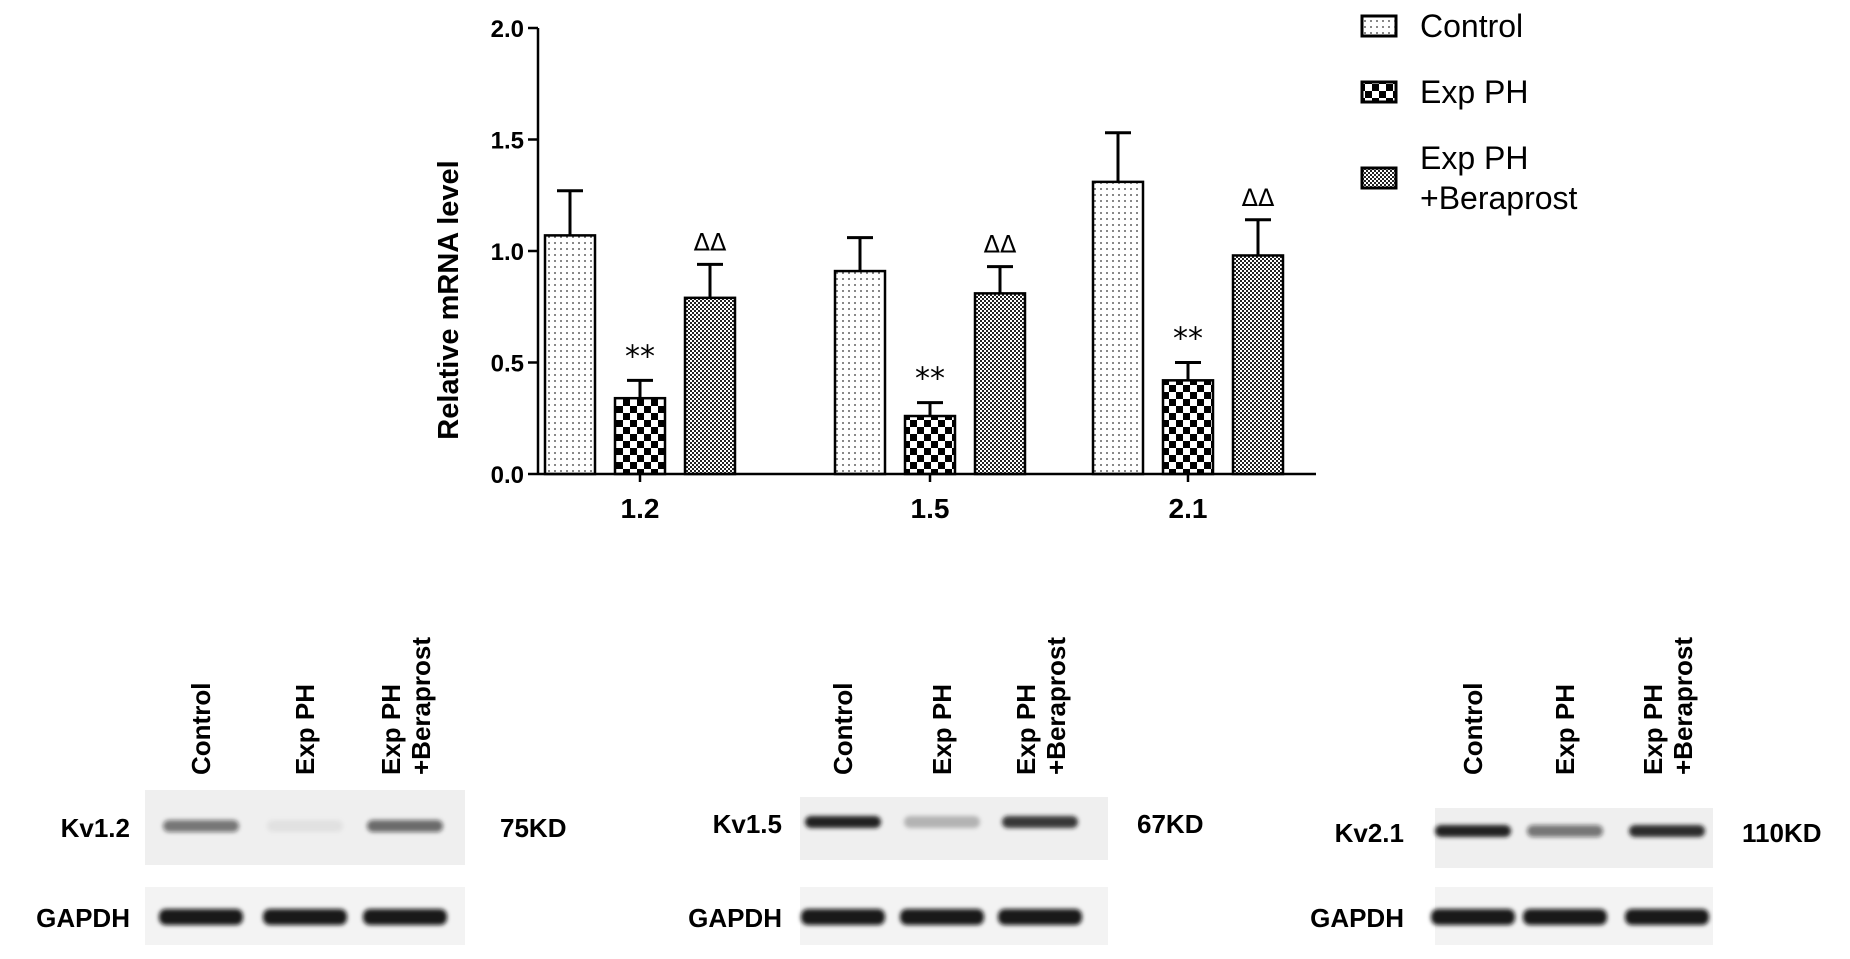 Image resolution: width=1850 pixels, height=959 pixels. What do you see at coordinates (640, 508) in the screenshot?
I see `x-tick-label: 1.2` at bounding box center [640, 508].